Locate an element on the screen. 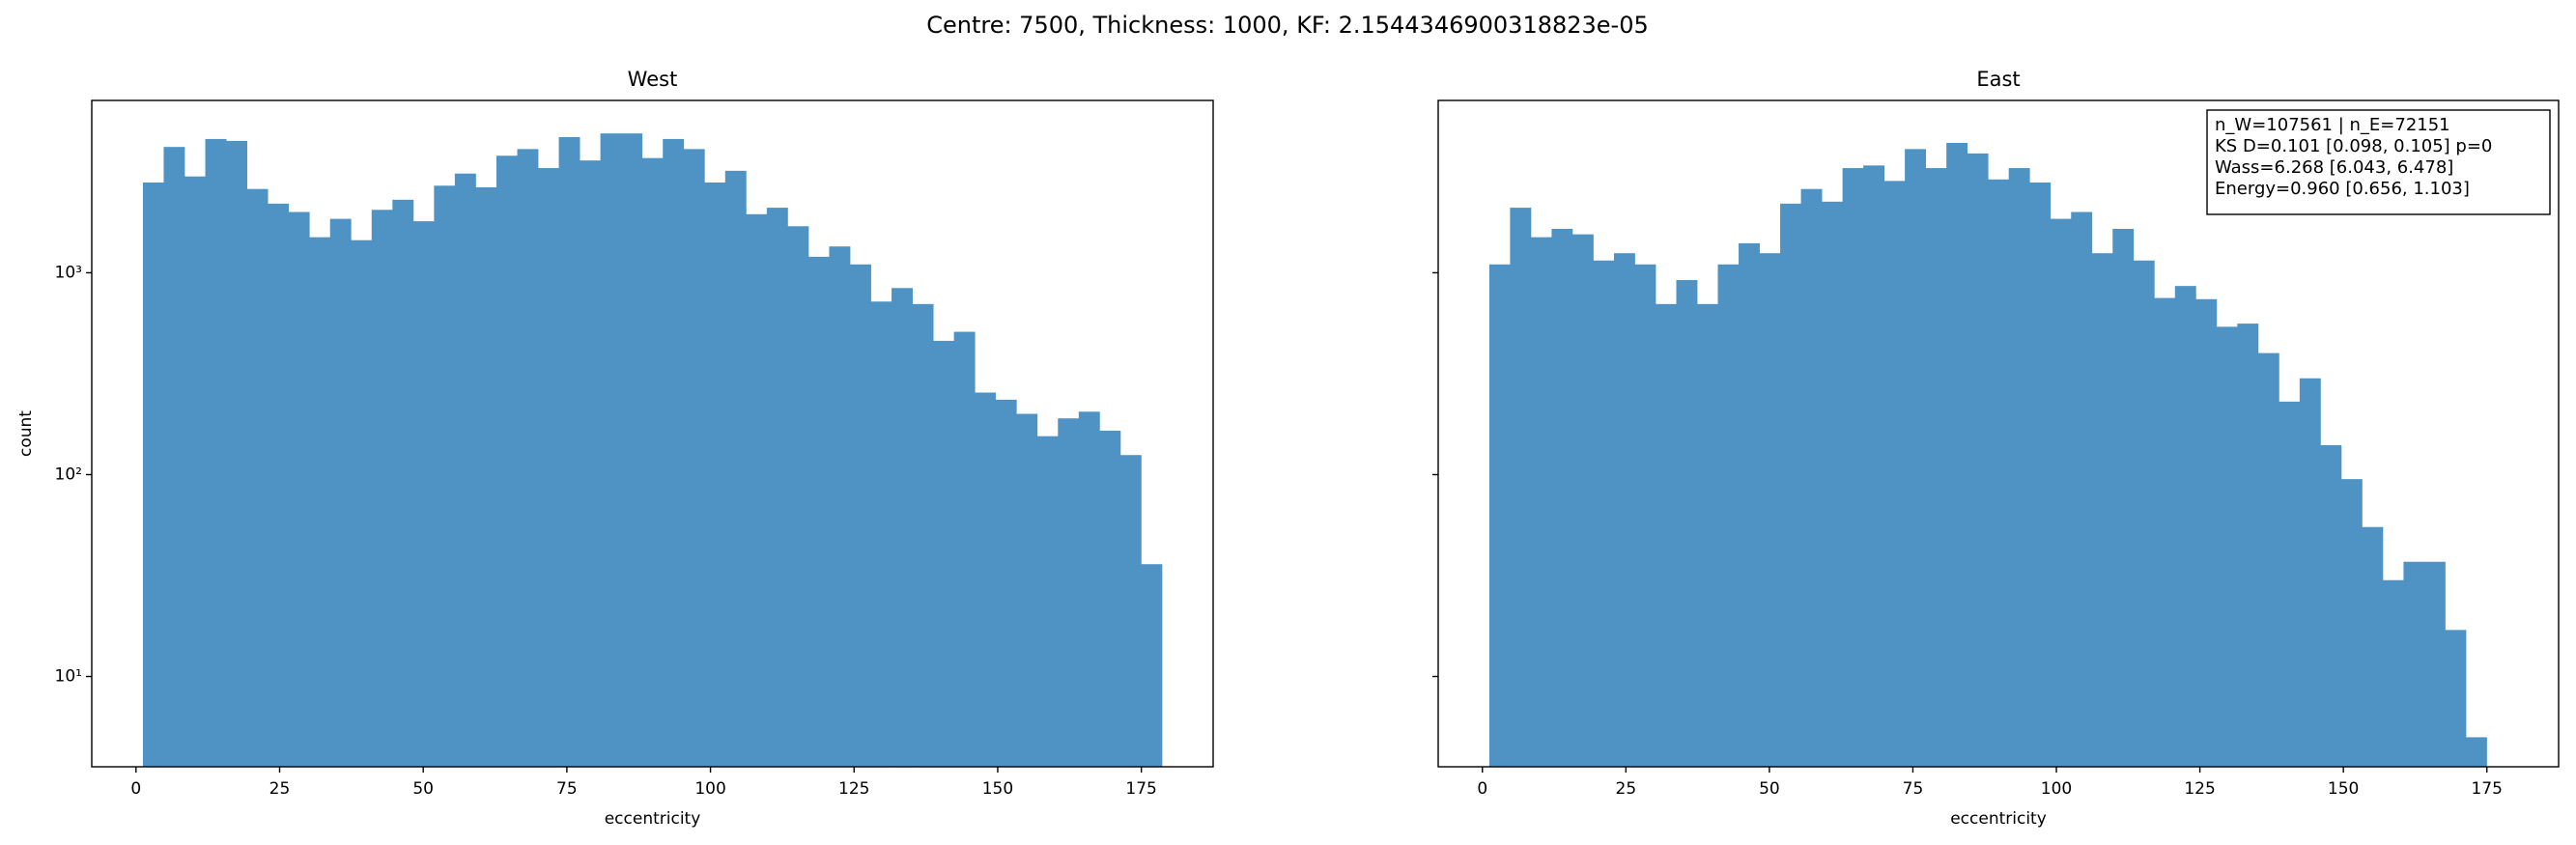  x-tick-label: 75 is located at coordinates (1913, 789).